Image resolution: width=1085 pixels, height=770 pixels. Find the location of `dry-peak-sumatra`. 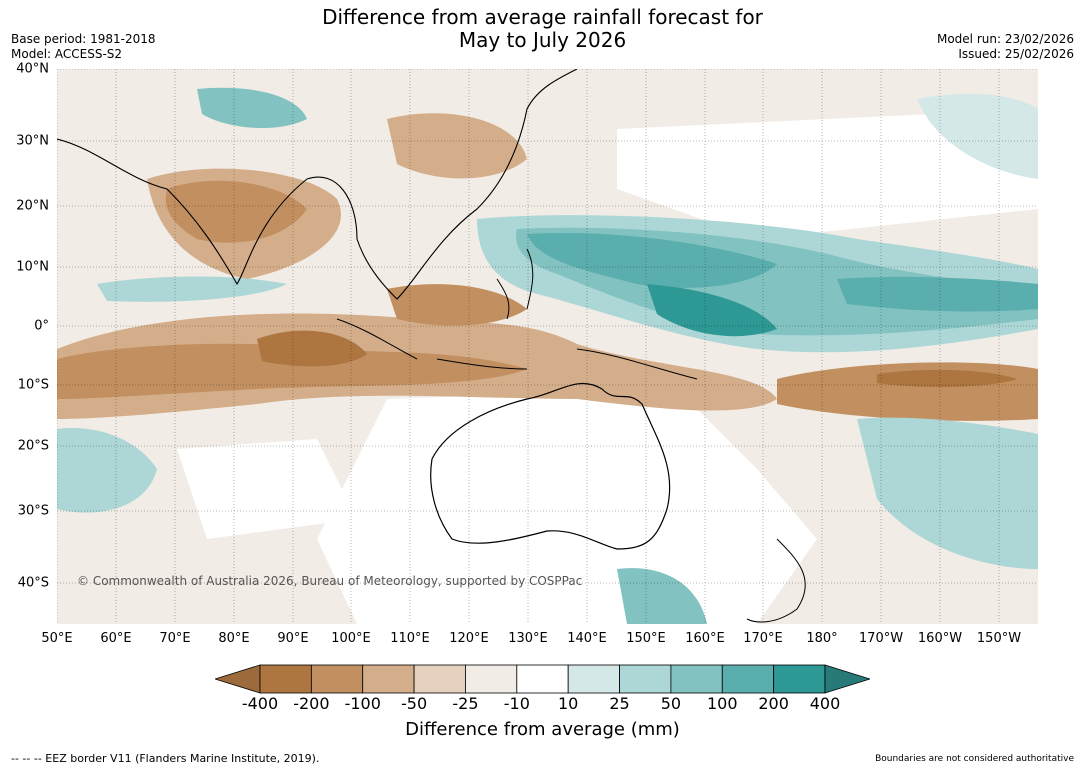

dry-peak-sumatra is located at coordinates (312, 348).